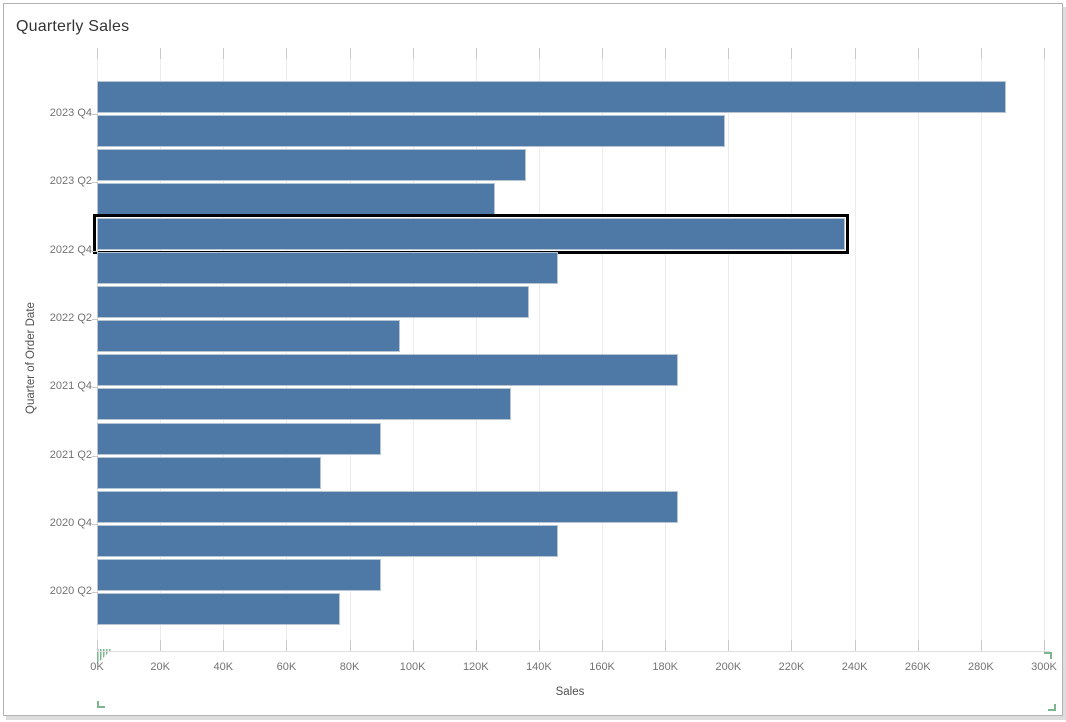 The image size is (1066, 722). I want to click on y-axis-tick-2022-q4, so click(95, 251).